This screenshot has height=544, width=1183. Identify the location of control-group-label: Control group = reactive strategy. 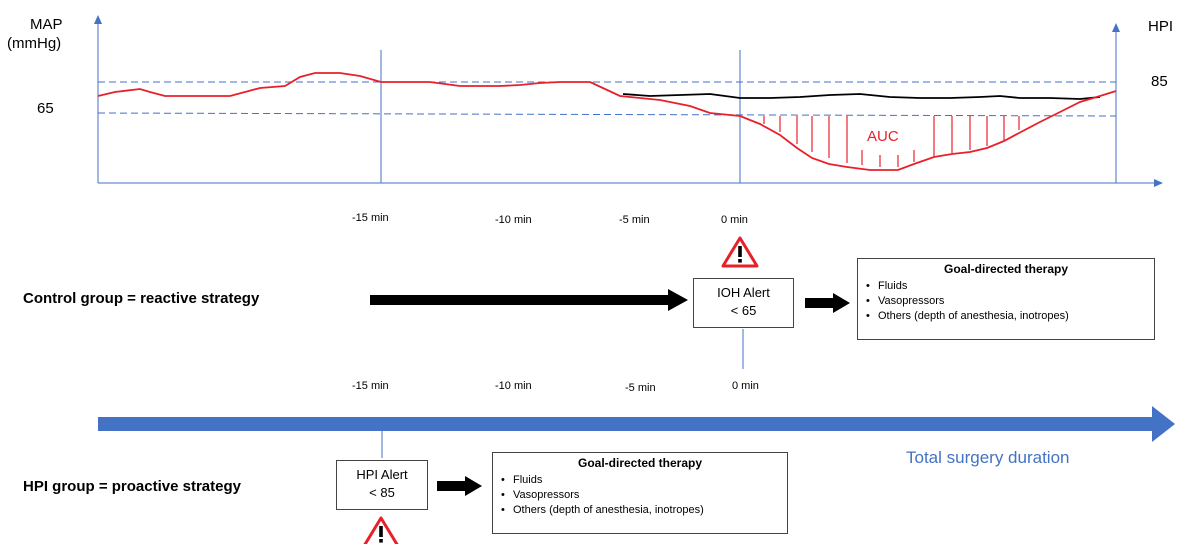
(141, 298).